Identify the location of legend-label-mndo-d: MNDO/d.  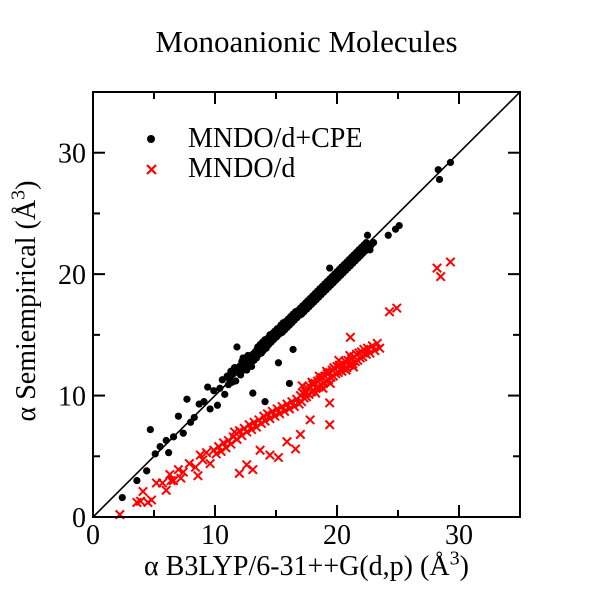
(242, 168).